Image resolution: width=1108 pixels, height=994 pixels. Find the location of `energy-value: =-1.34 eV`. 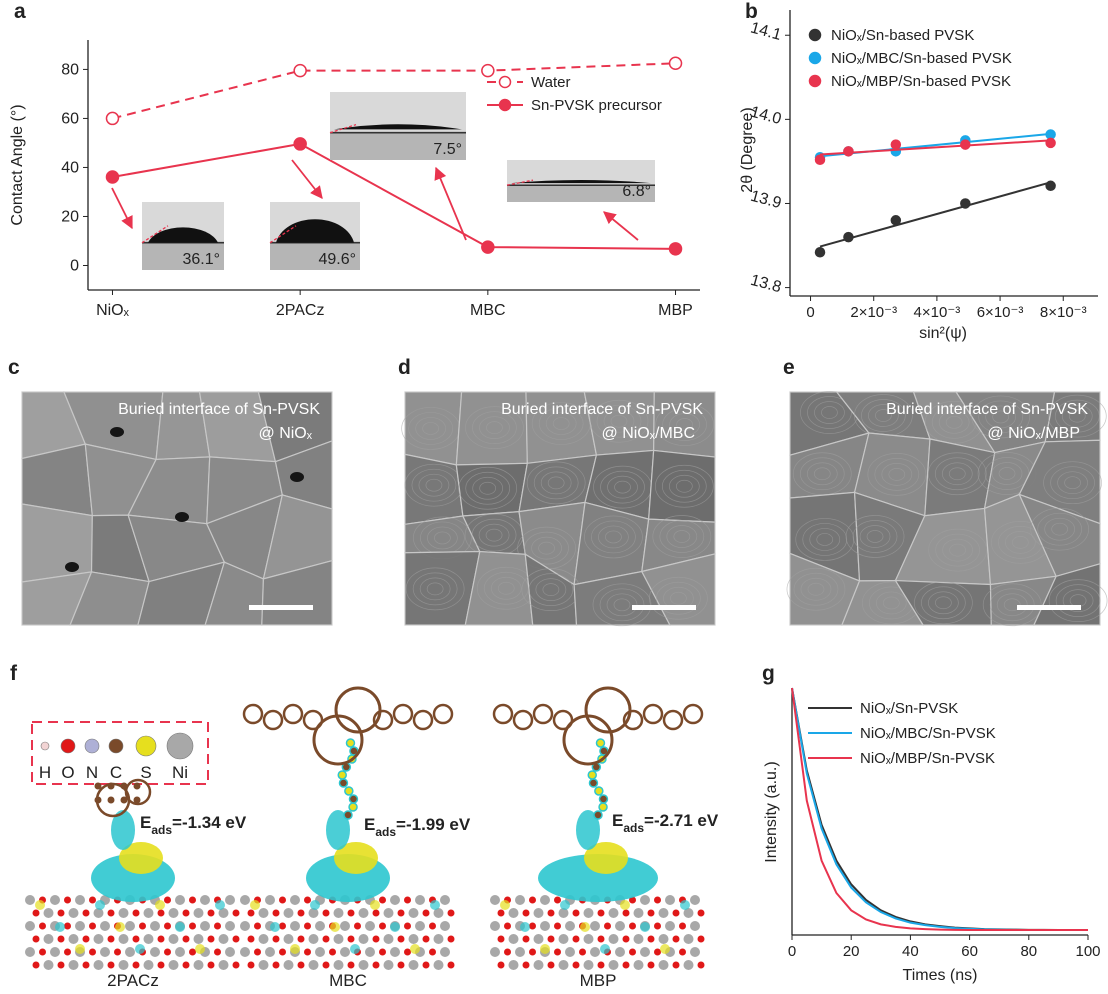

energy-value: =-1.34 eV is located at coordinates (209, 822).